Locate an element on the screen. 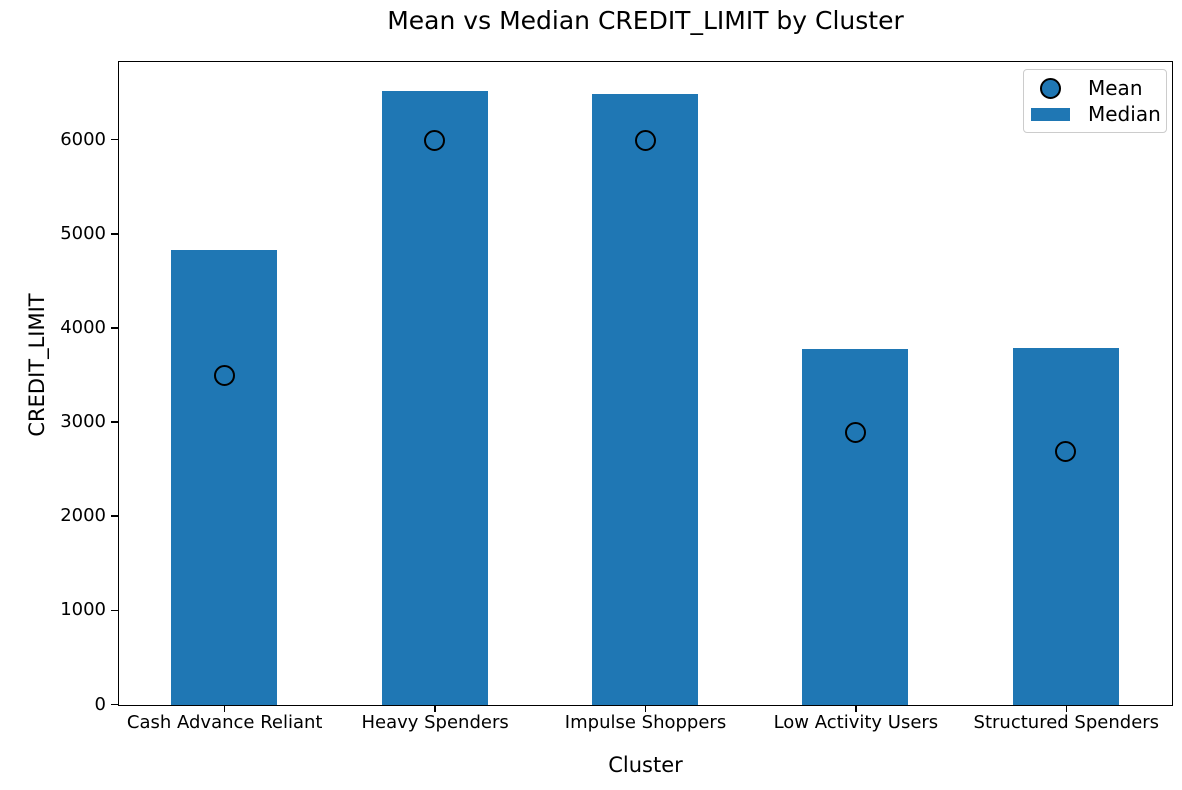 This screenshot has height=790, width=1182. y-tick-label: 3000 is located at coordinates (83, 422).